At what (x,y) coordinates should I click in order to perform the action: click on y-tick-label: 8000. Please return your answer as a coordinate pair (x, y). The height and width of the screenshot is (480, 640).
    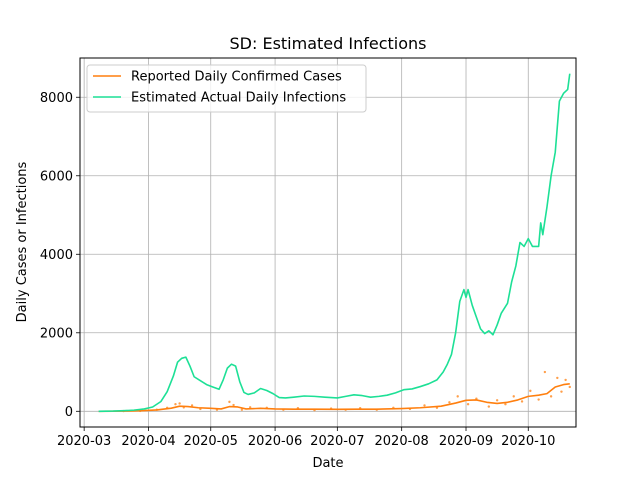
    Looking at the image, I should click on (56, 98).